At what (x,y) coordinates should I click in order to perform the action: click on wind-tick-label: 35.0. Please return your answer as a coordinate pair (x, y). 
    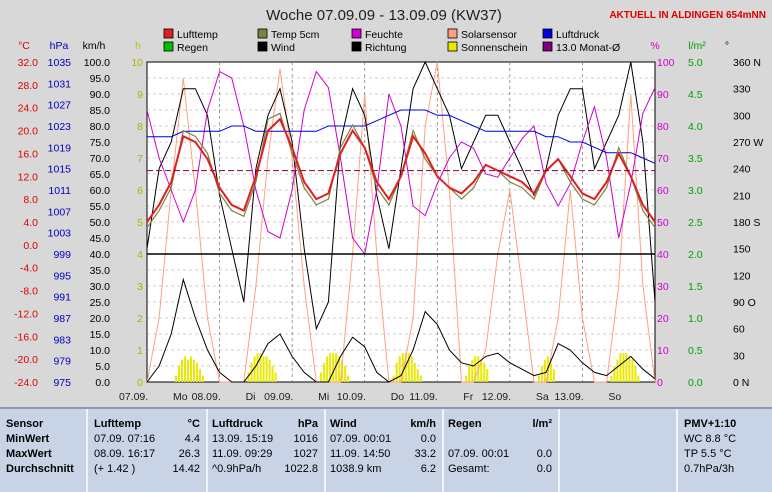
    Looking at the image, I should click on (100, 271).